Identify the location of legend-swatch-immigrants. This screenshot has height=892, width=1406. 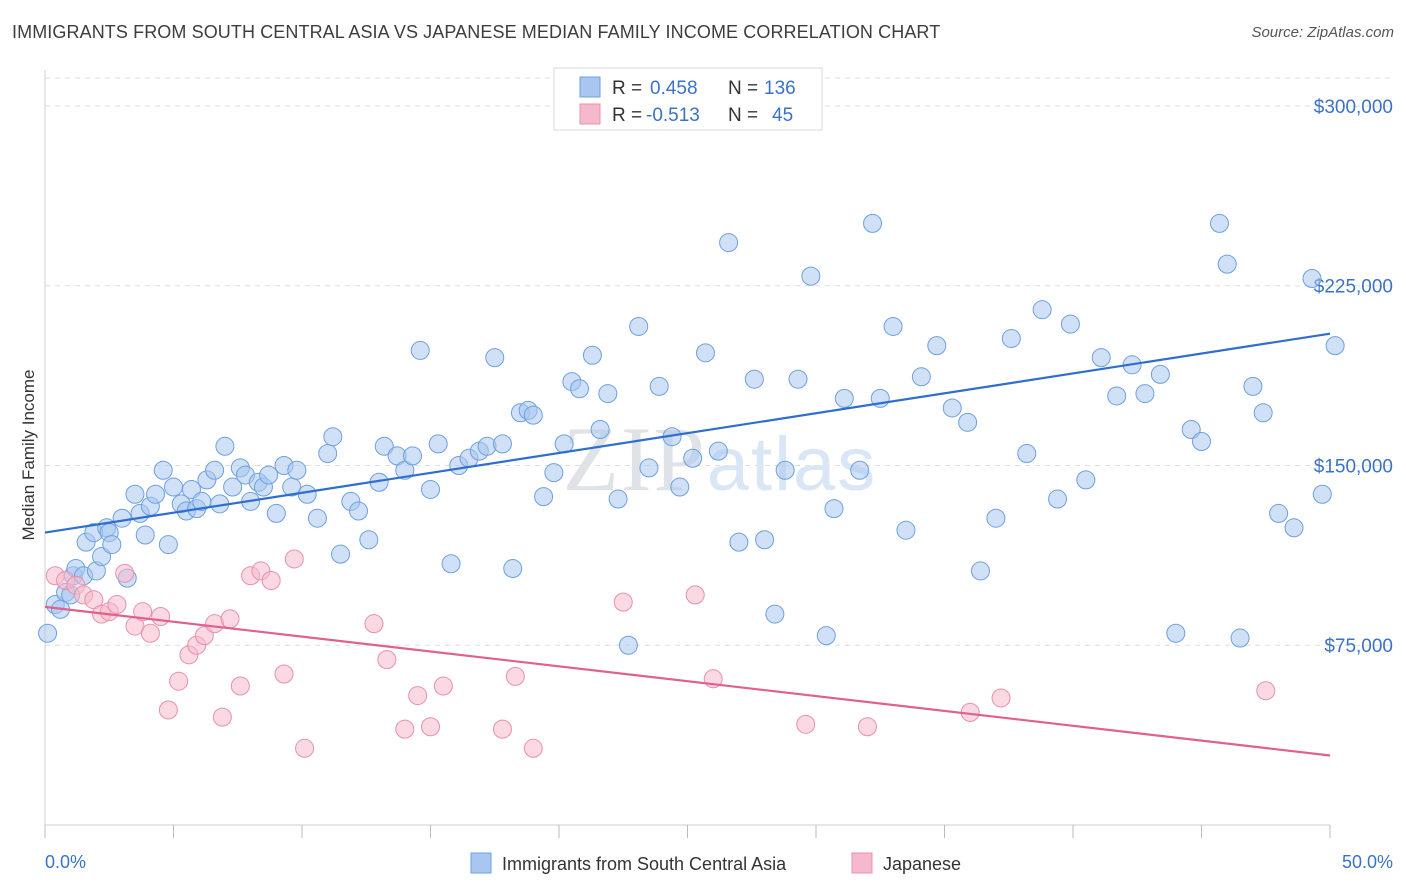
(481, 863).